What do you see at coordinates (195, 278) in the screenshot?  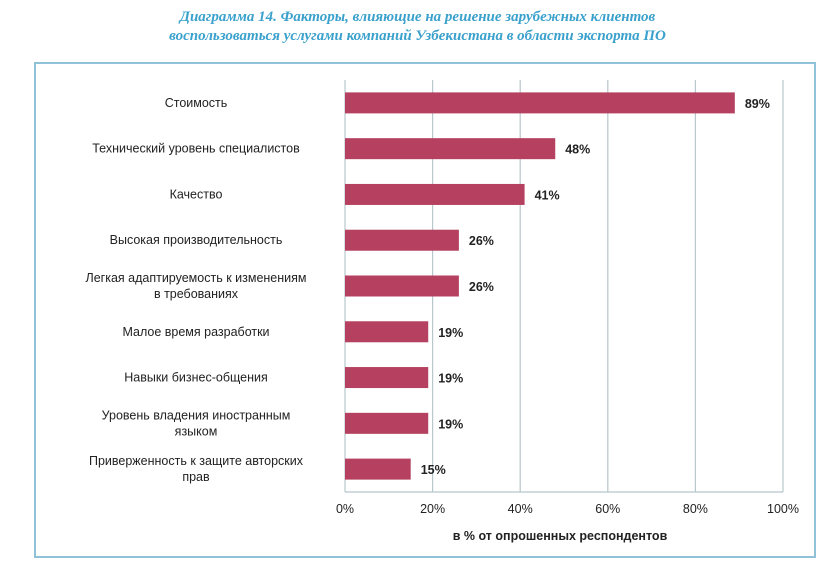 I see `category-label-line: Легкая адаптируемость к изменениям` at bounding box center [195, 278].